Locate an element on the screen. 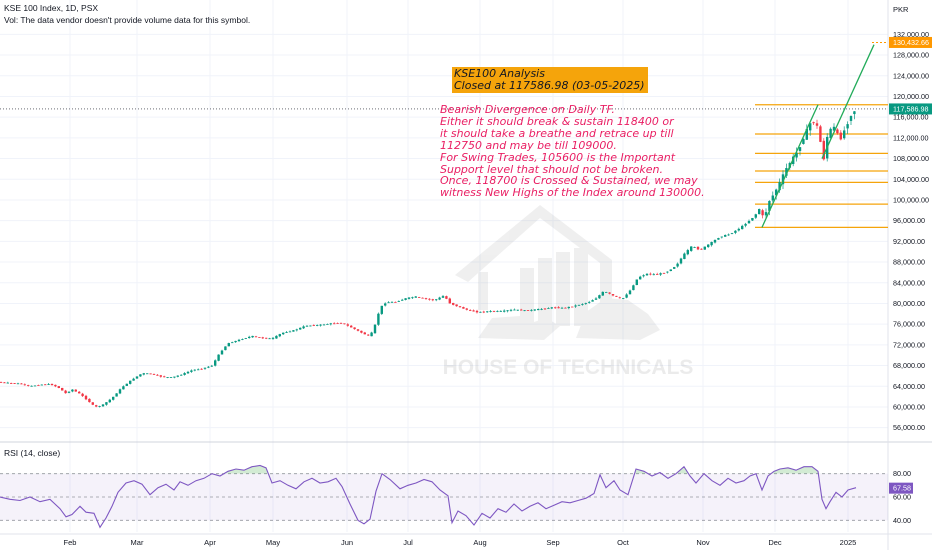 The width and height of the screenshot is (932, 550). time-tick-label: Aug is located at coordinates (479, 542).